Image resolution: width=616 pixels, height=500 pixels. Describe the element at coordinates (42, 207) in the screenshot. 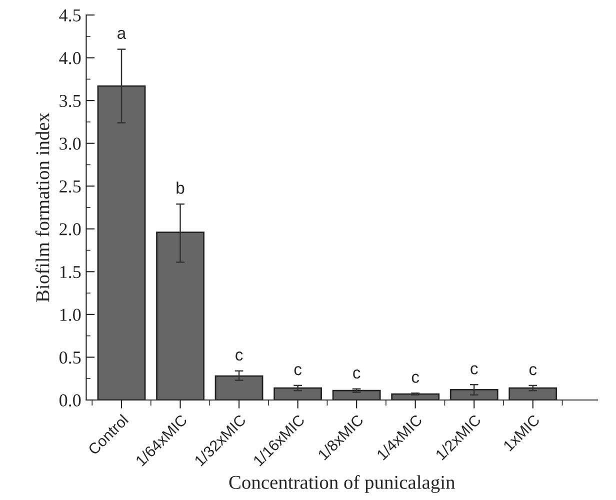

I see `y-axis-title: Biofilm formation index` at that location.